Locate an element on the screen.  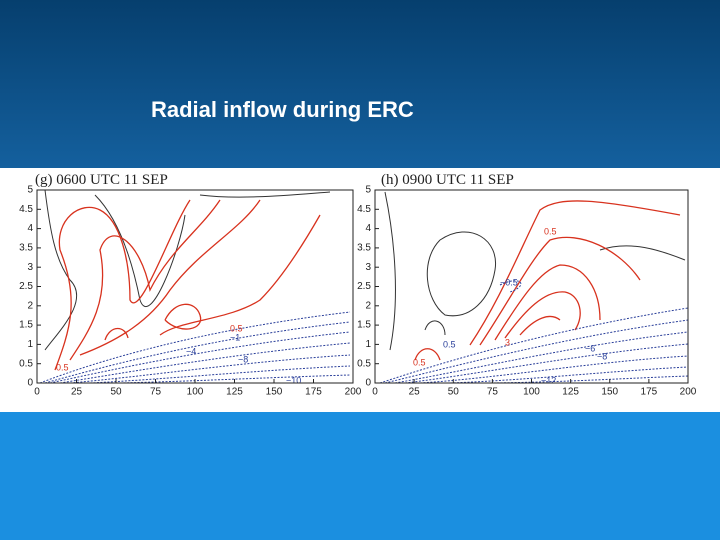
contour-label: −10 is located at coordinates (293, 380).